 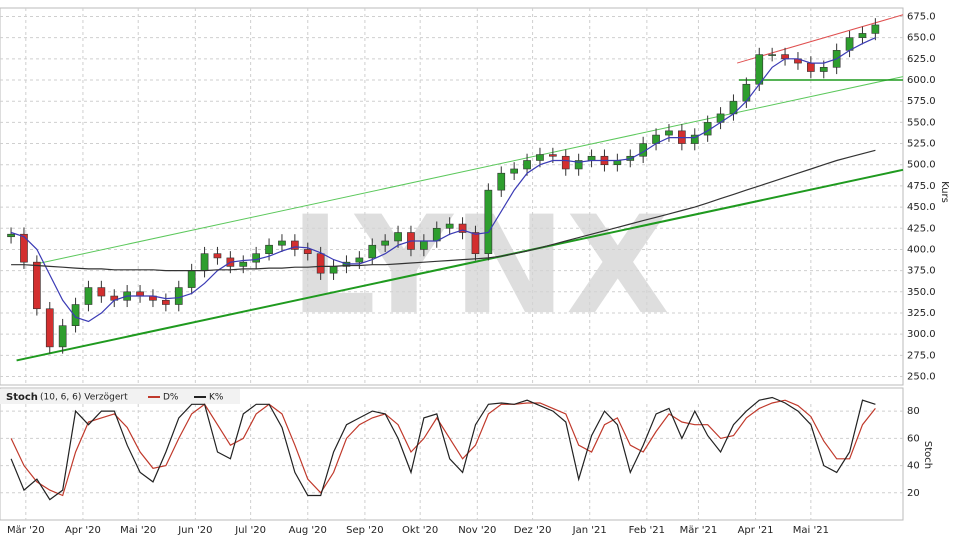 I want to click on x-tick-label: Jun '20, so click(x=194, y=530).